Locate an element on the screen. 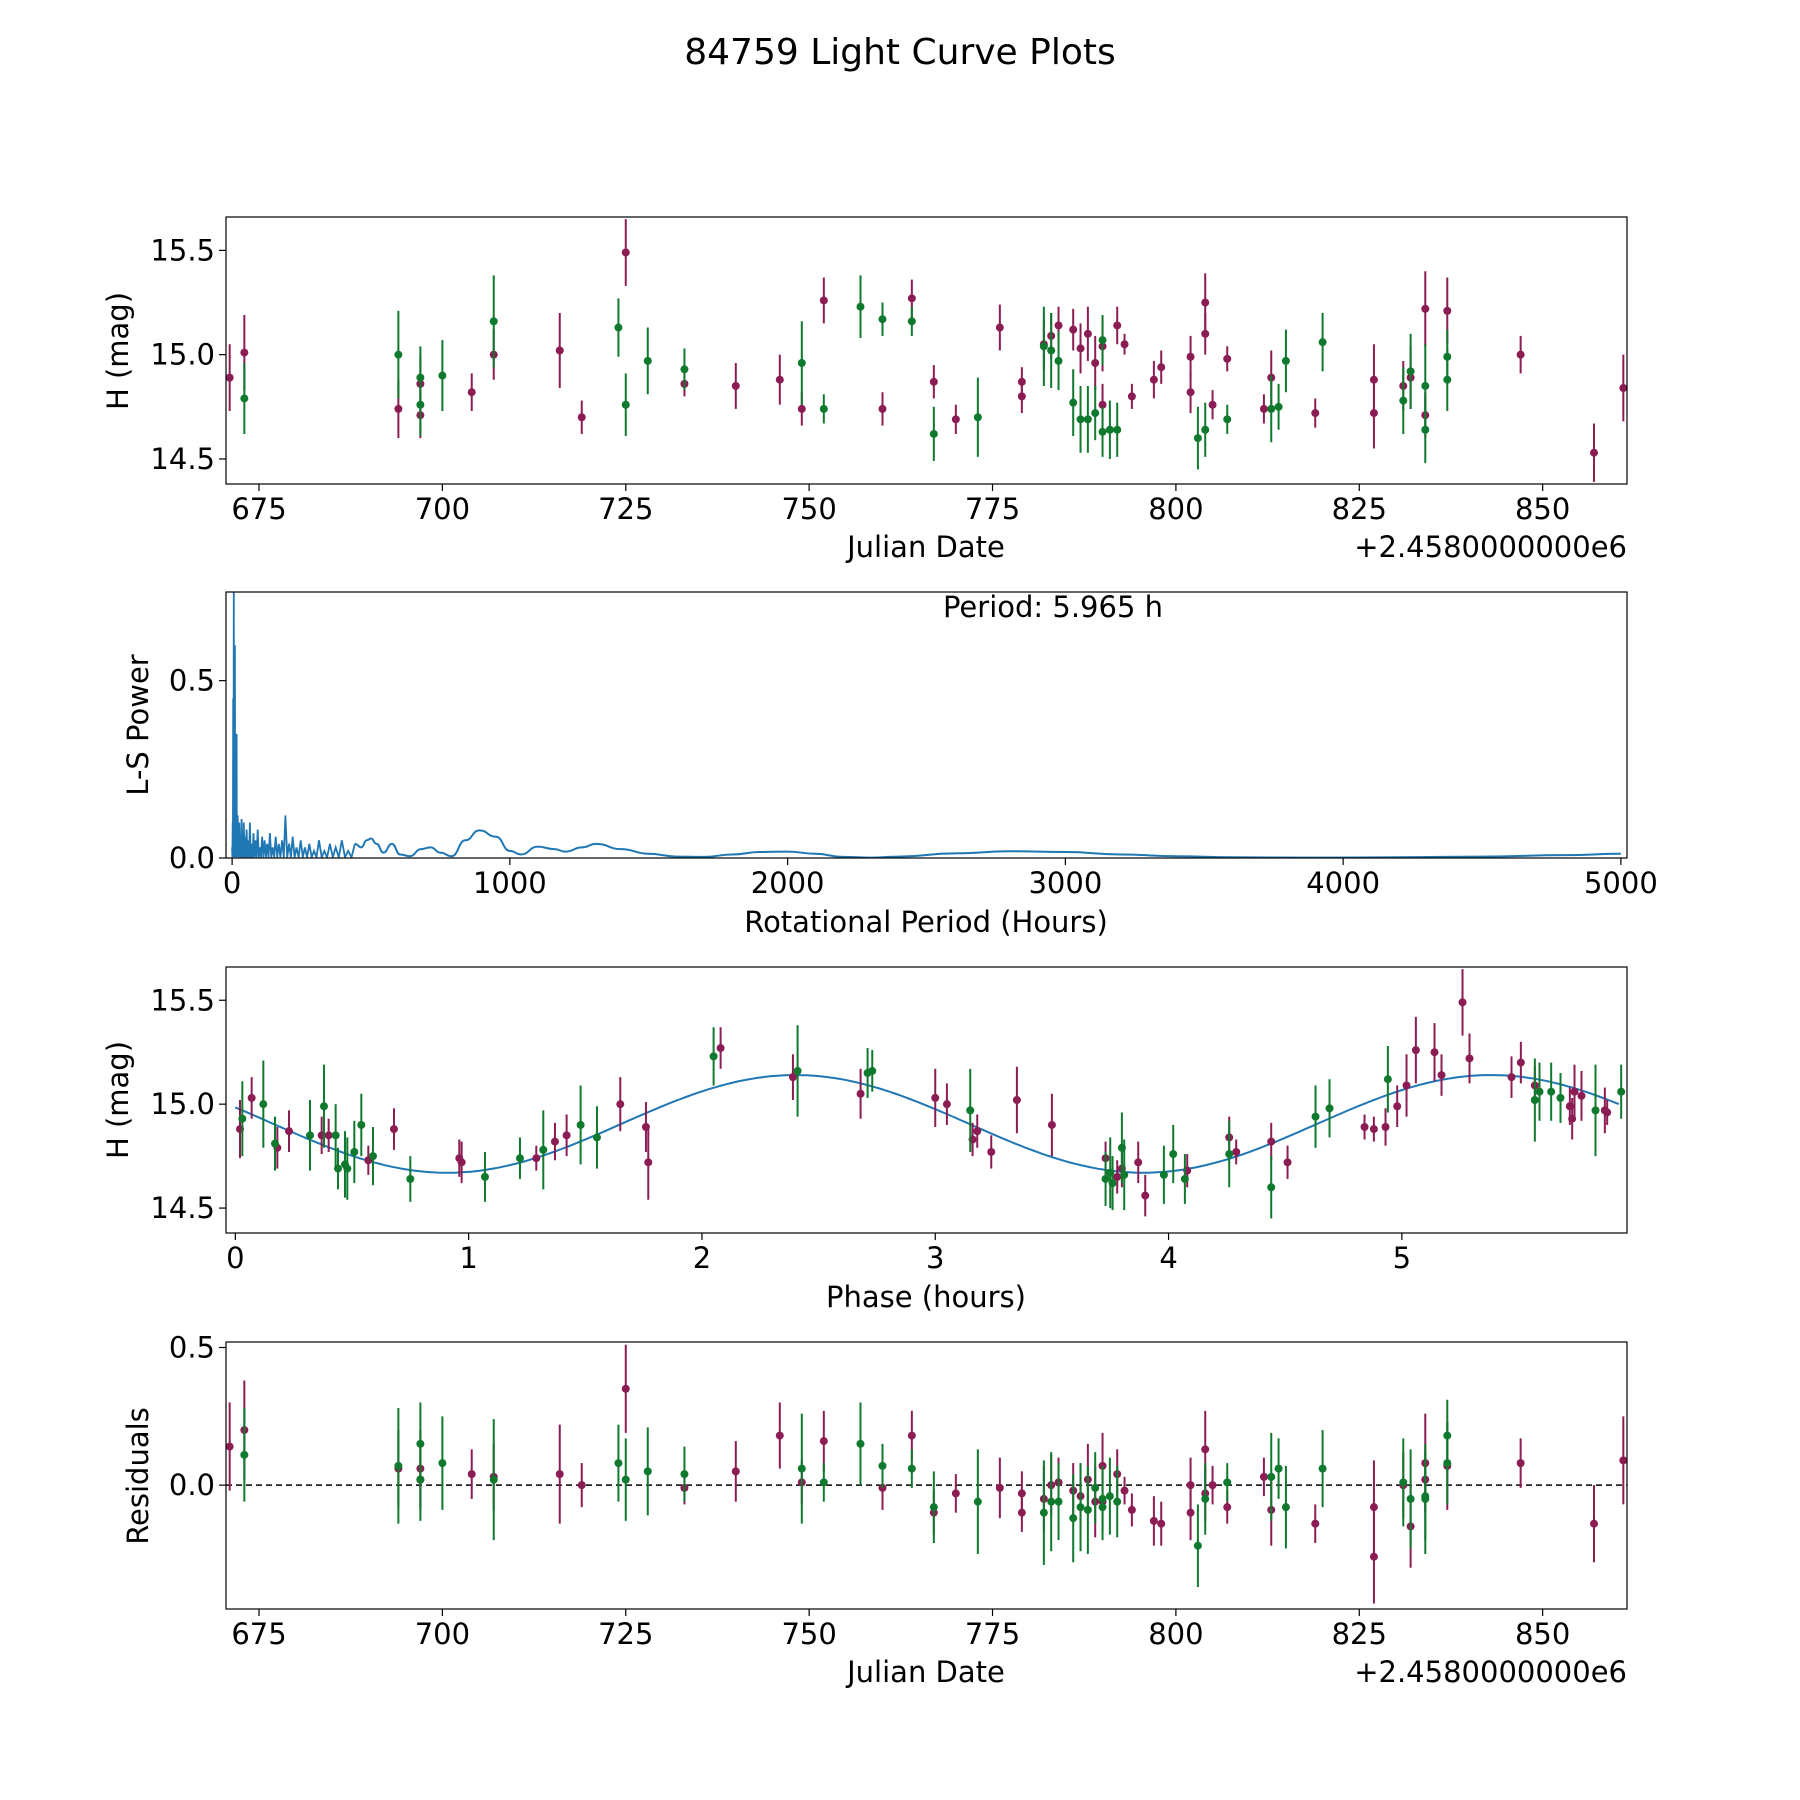  periodogram-ylabel: L-S Power is located at coordinates (138, 724).